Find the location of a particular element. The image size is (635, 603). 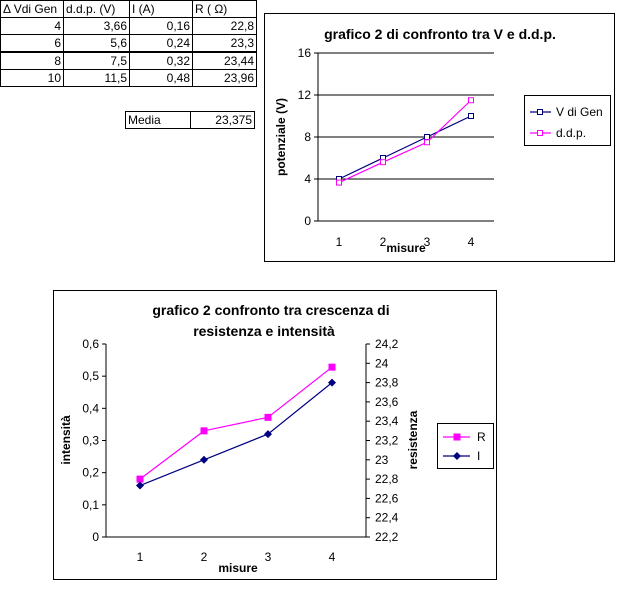

table-cell: 0,48 is located at coordinates (161, 78).